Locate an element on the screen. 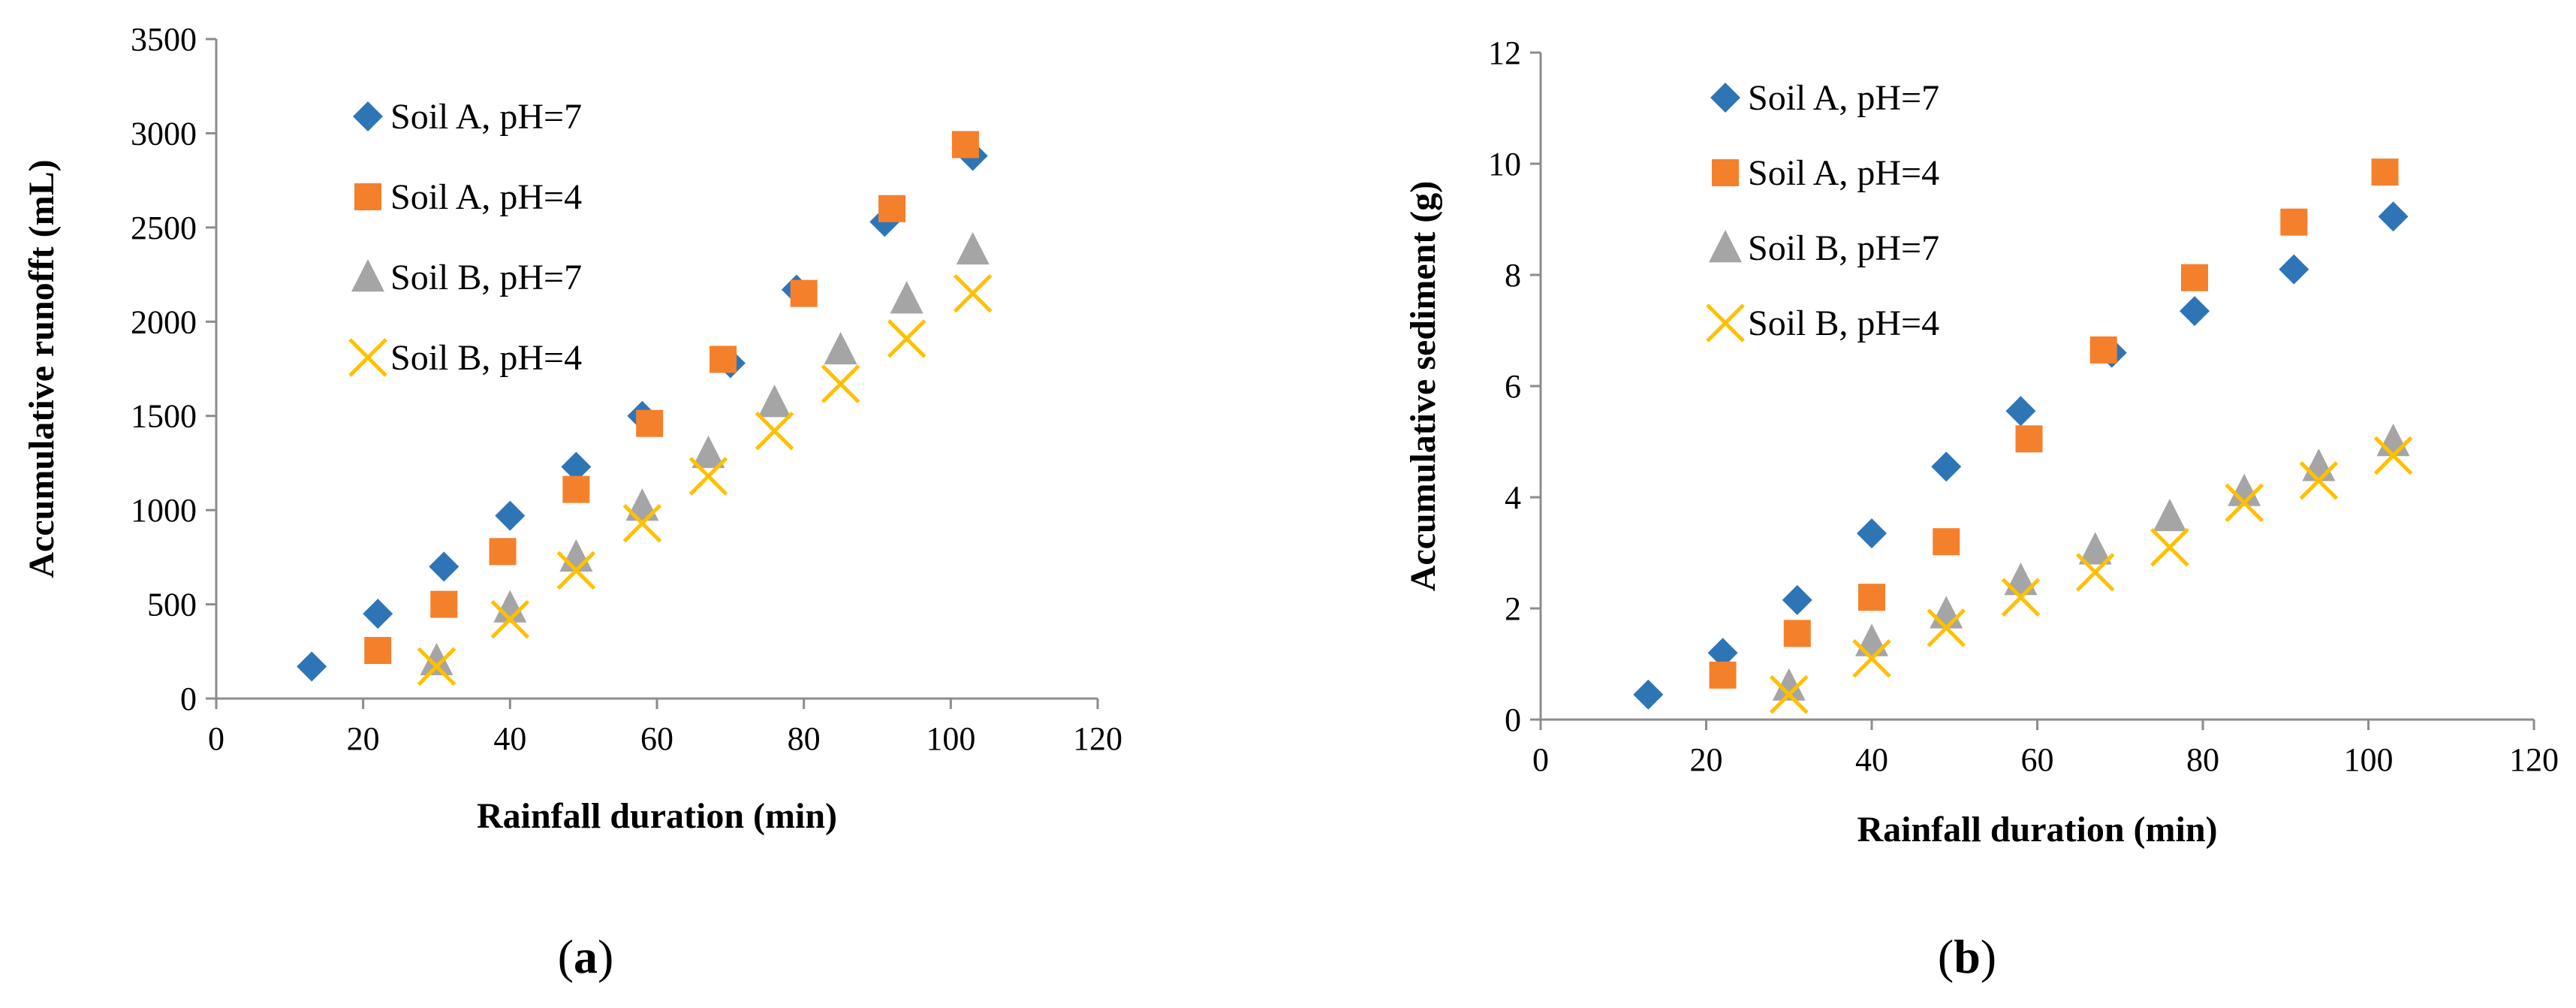 Image resolution: width=2576 pixels, height=1008 pixels. y-tick-label: 4 is located at coordinates (1513, 497).